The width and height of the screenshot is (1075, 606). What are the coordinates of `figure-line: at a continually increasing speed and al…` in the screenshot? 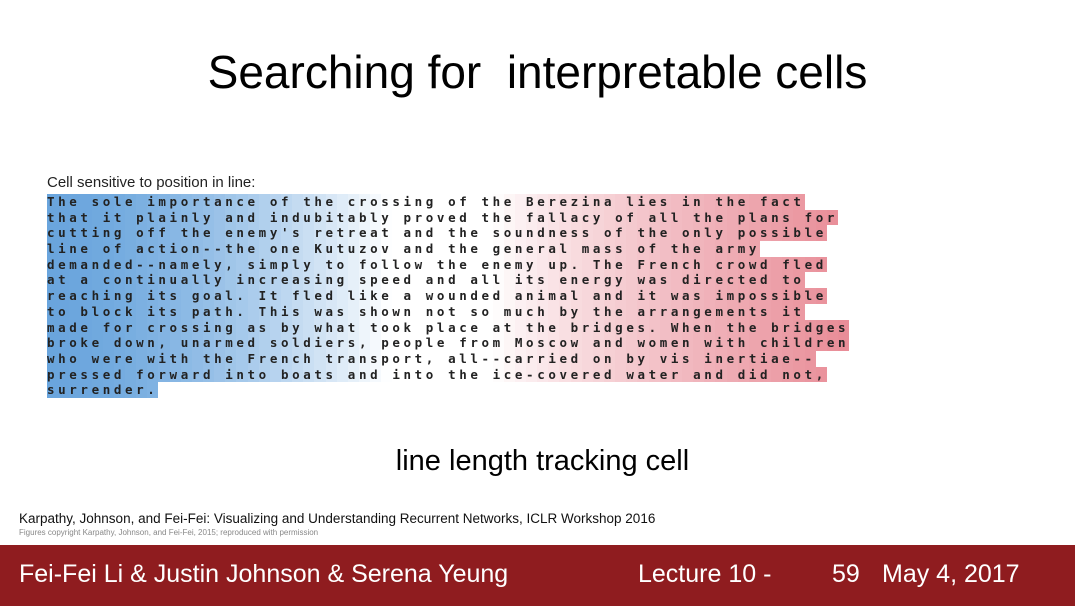 It's located at (426, 280).